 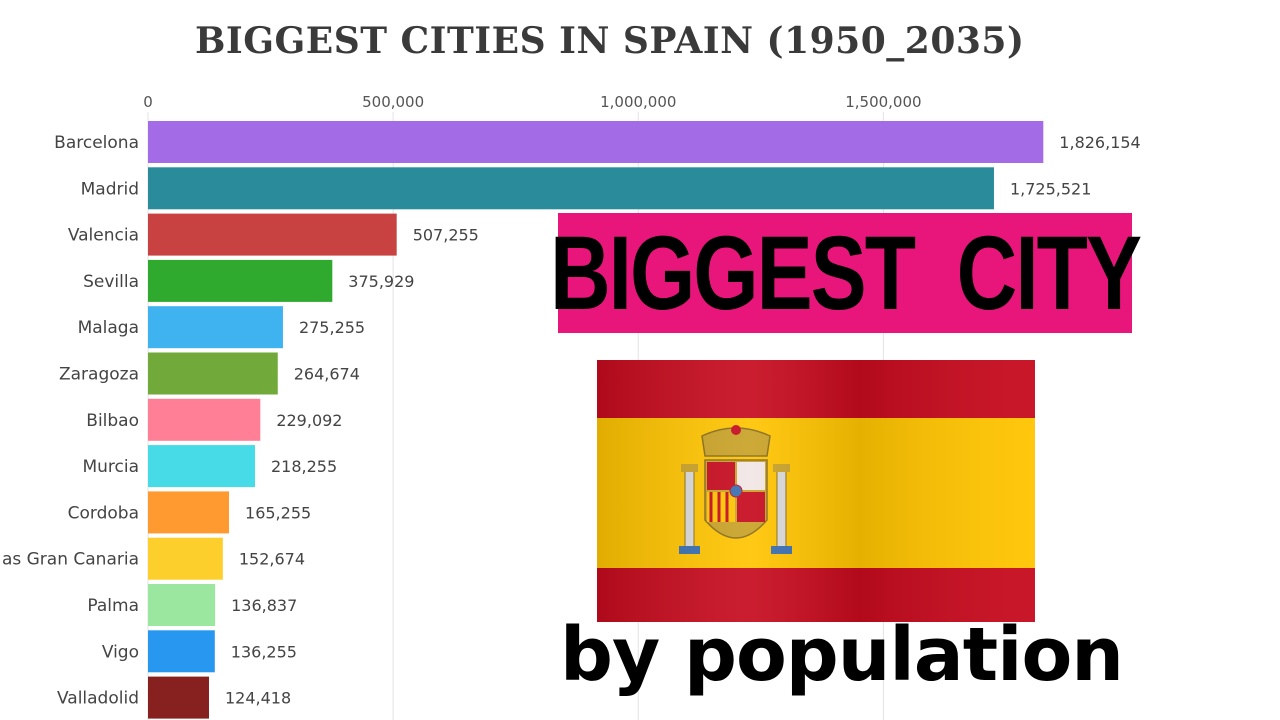 What do you see at coordinates (272, 559) in the screenshot?
I see `data-label: 152,674` at bounding box center [272, 559].